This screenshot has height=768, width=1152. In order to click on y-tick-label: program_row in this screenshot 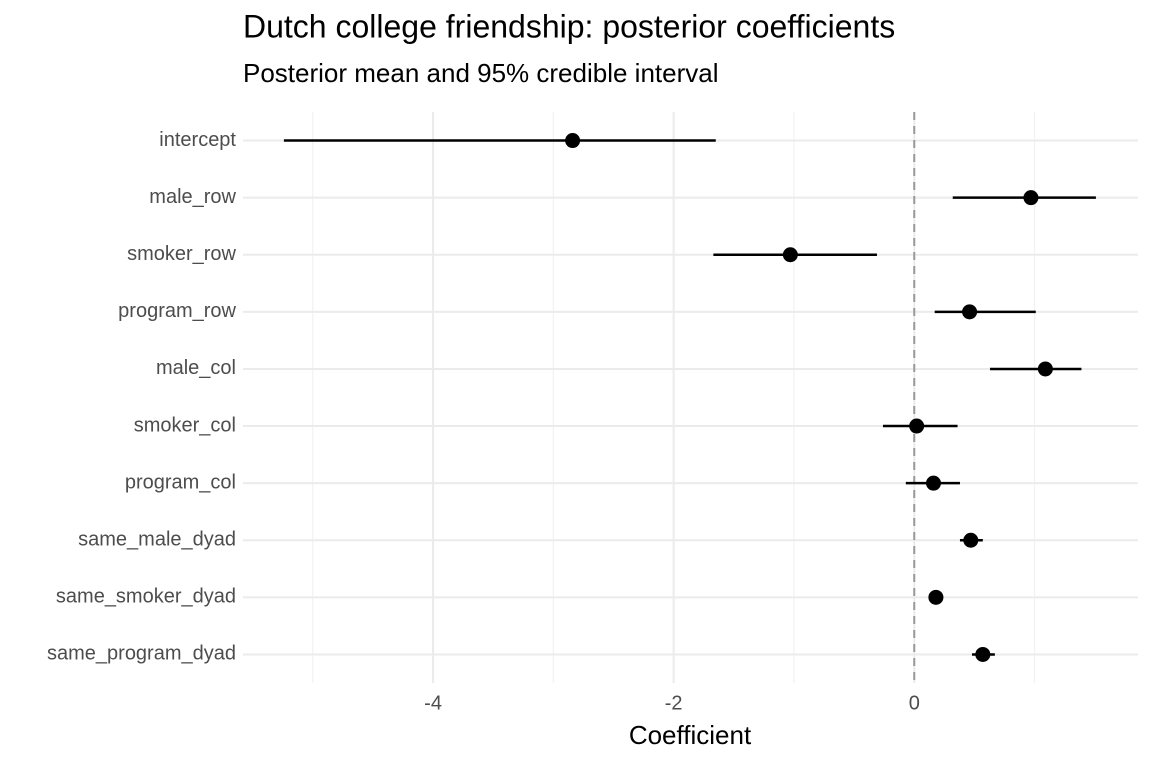, I will do `click(177, 311)`.